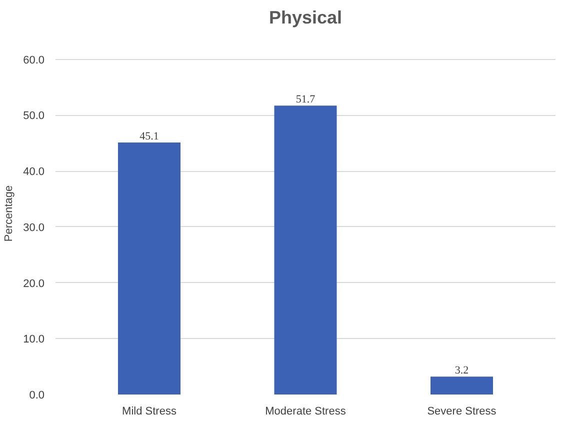  I want to click on data-label: 3.2, so click(461, 370).